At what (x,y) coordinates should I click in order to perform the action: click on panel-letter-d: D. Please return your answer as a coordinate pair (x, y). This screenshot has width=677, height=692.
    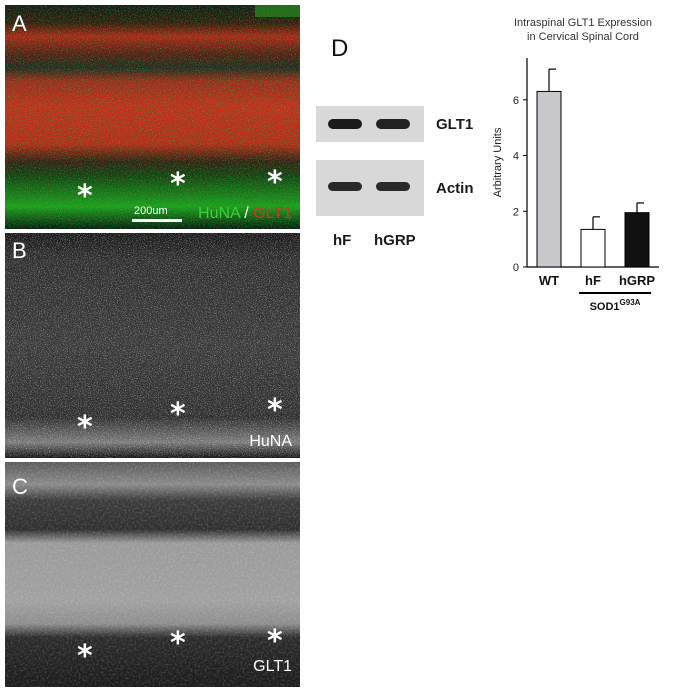
    Looking at the image, I should click on (340, 48).